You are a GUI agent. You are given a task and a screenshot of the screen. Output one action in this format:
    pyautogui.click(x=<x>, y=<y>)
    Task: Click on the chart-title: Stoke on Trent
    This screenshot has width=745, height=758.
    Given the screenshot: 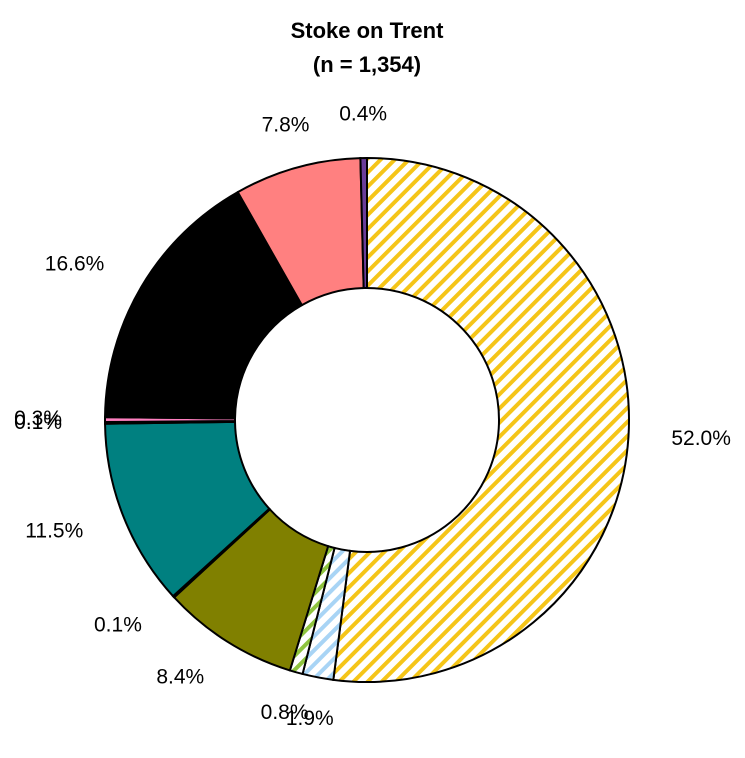 What is the action you would take?
    pyautogui.click(x=367, y=30)
    